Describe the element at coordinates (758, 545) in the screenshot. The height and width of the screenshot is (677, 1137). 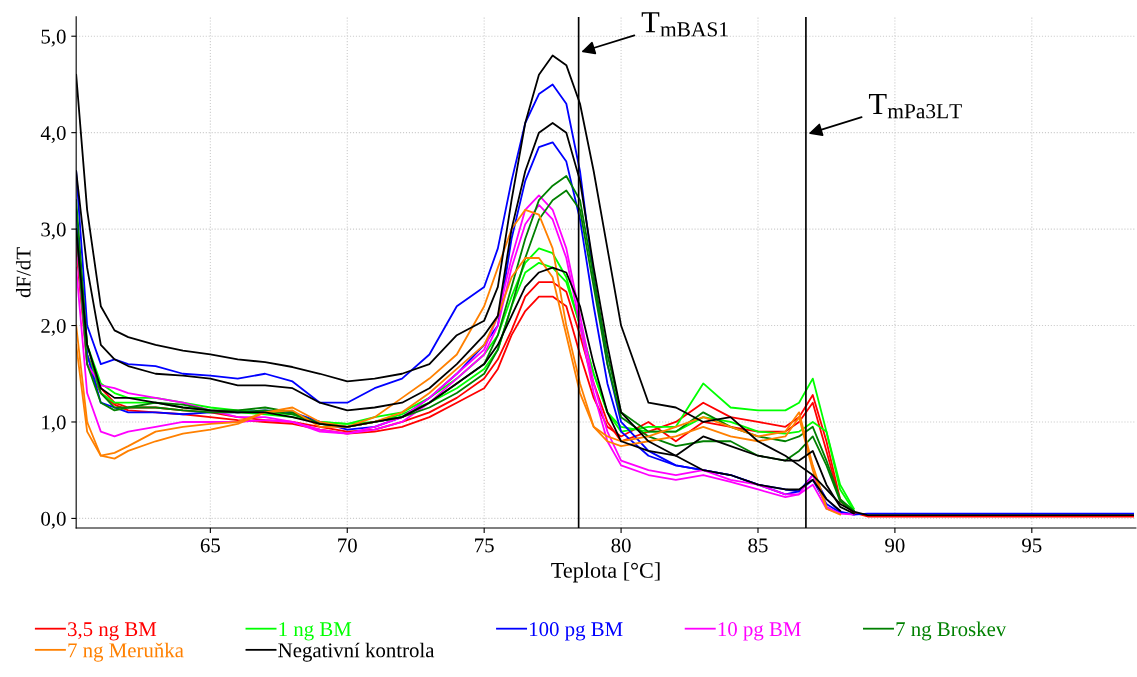
I see `x-tick-label: 85` at that location.